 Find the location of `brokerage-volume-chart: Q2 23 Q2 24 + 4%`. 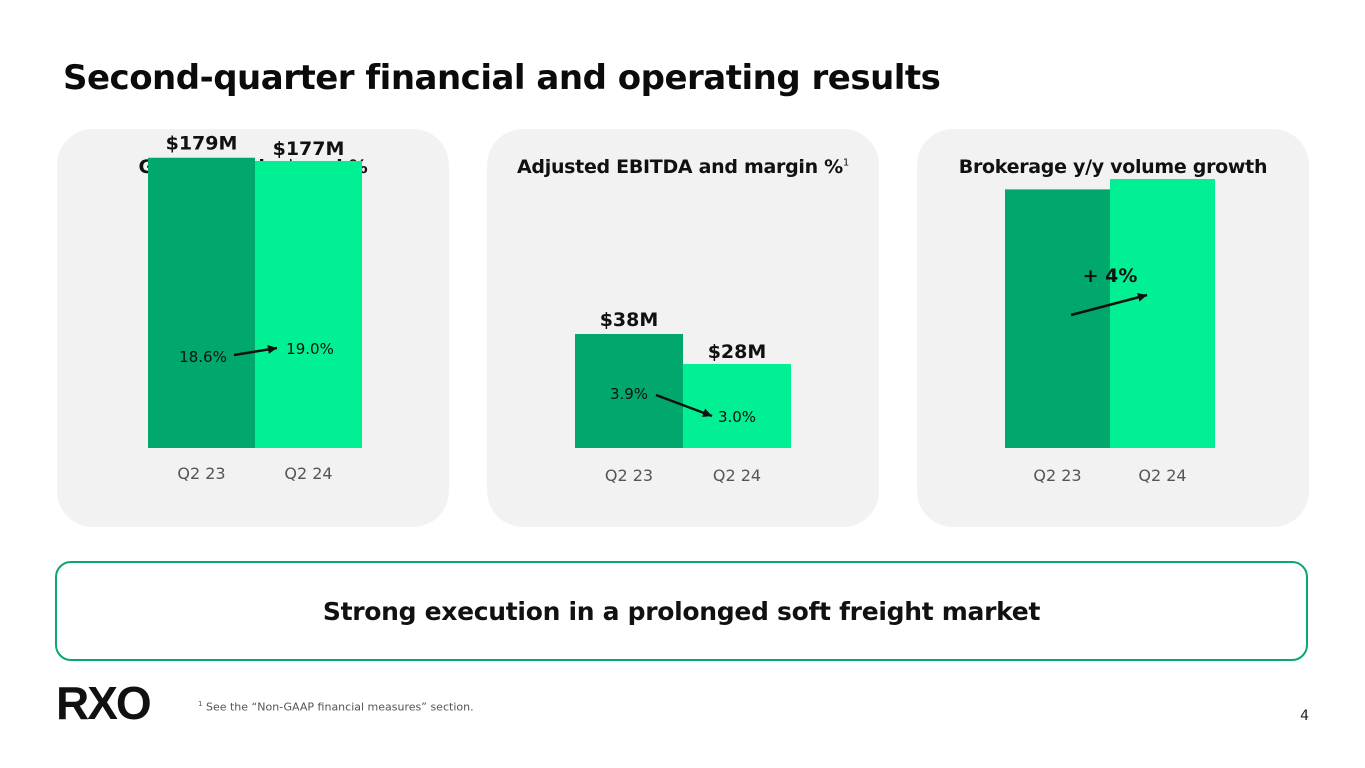

brokerage-volume-chart: Q2 23 Q2 24 + 4% is located at coordinates (1110, 332).